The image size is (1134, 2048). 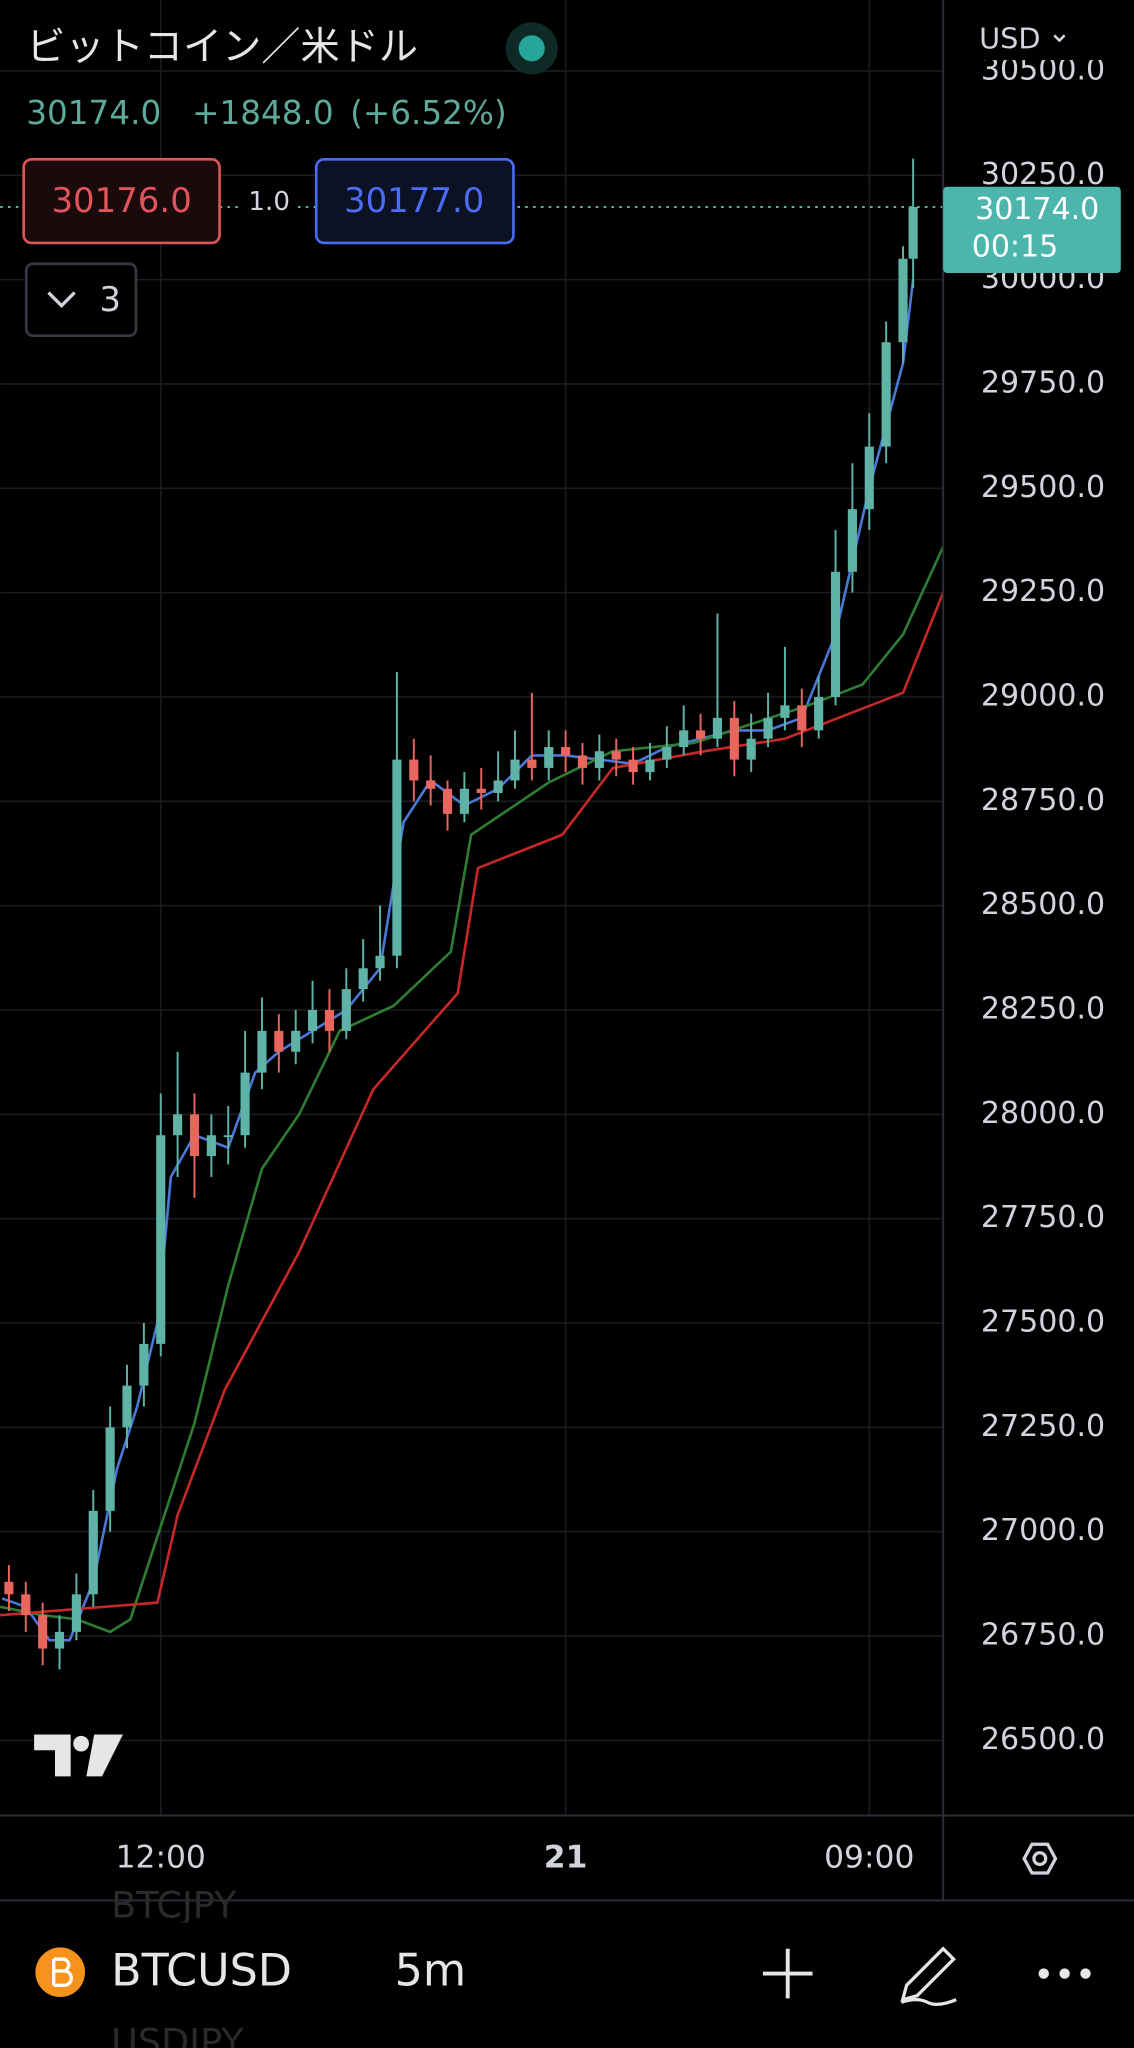 What do you see at coordinates (222, 47) in the screenshot?
I see `symbol-title: ビットコイン／米ドル` at bounding box center [222, 47].